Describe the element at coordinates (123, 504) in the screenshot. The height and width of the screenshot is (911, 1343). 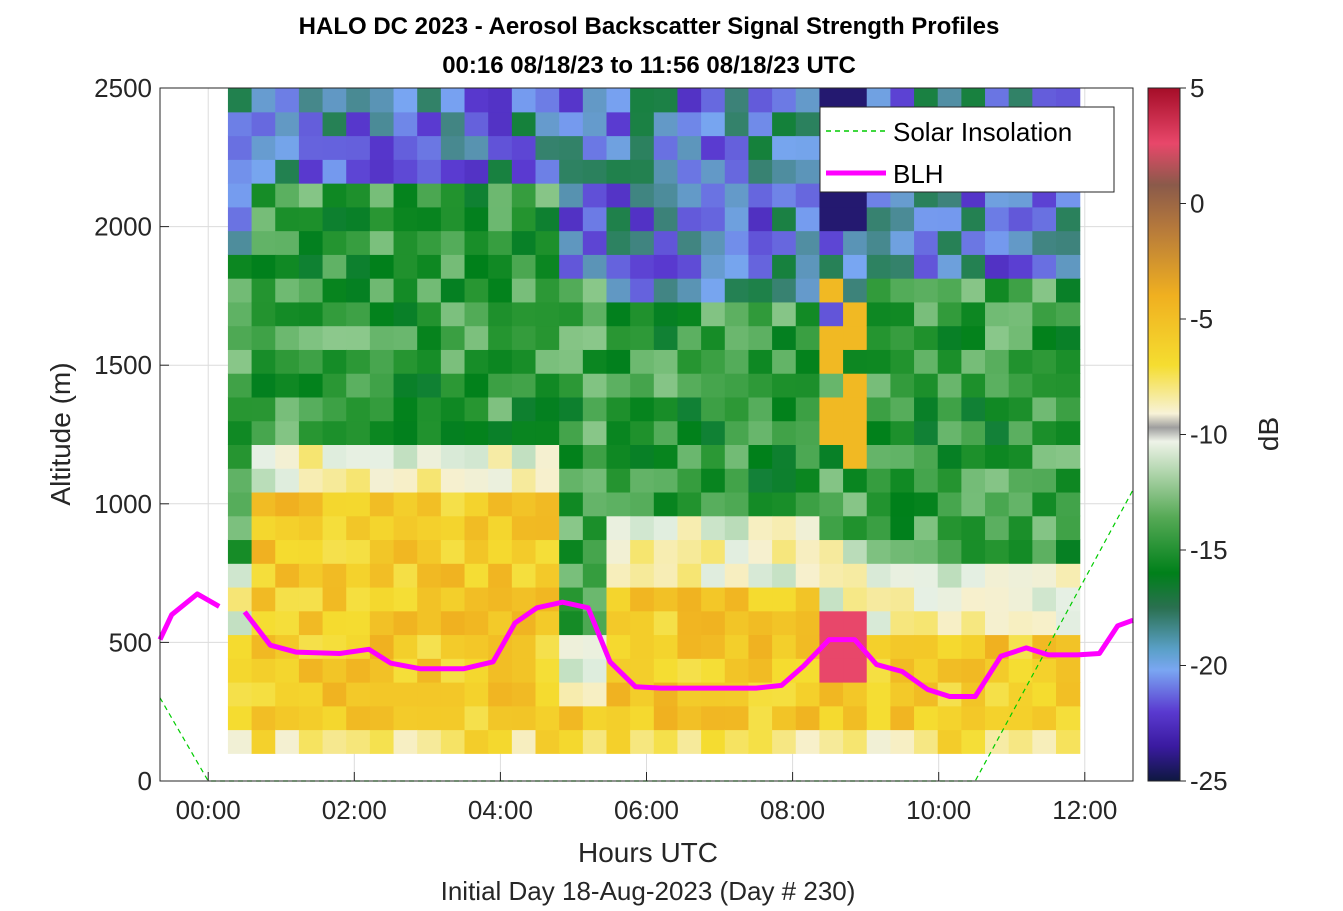
I see `y-tick-label: 1000` at that location.